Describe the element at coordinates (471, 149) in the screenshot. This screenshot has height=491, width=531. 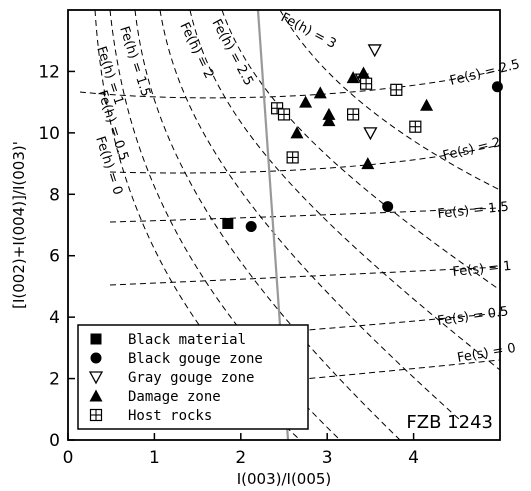
I see `fe-s-label: Fe(s) = 2` at that location.